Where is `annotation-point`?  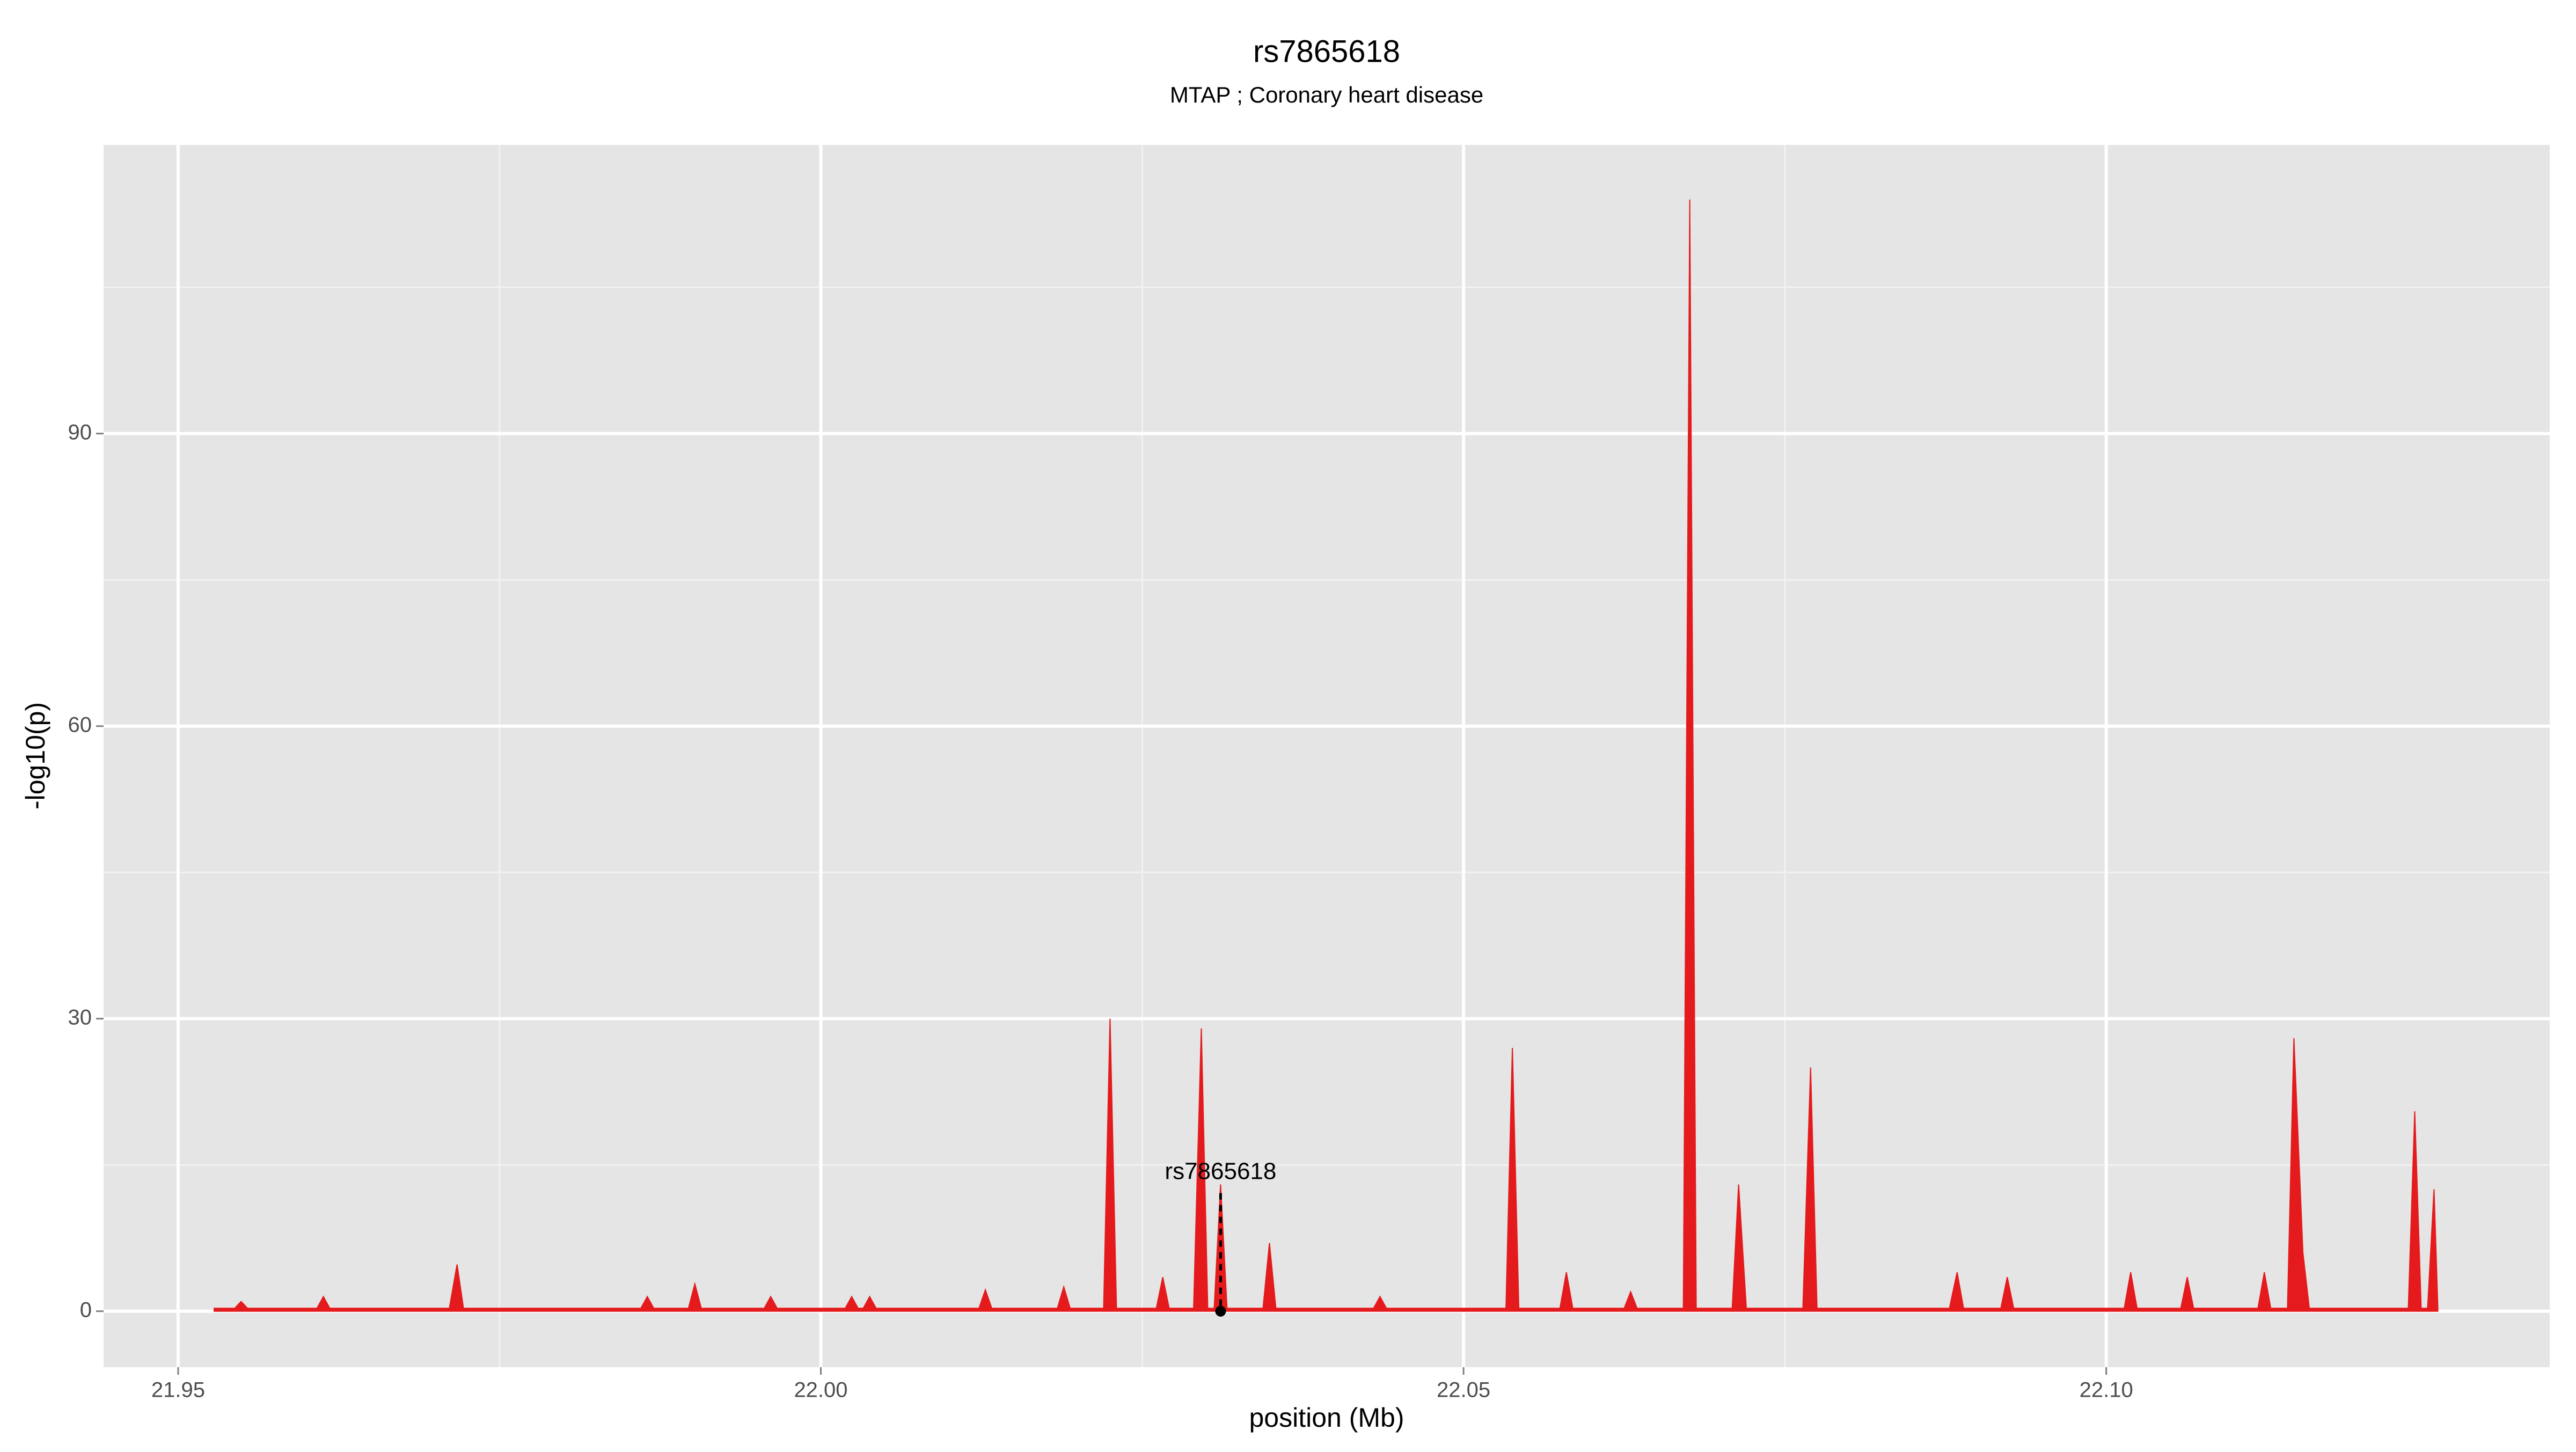 annotation-point is located at coordinates (1220, 1311).